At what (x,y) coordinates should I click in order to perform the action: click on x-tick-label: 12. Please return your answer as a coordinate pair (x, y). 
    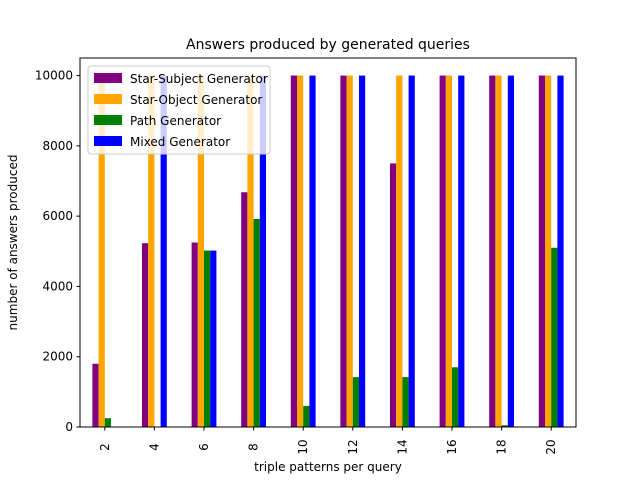
    Looking at the image, I should click on (353, 446).